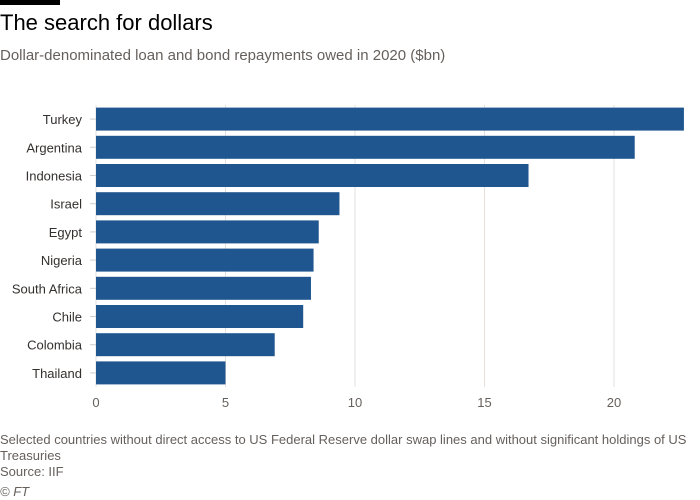 The image size is (700, 500). Describe the element at coordinates (484, 402) in the screenshot. I see `x-tick-label: 15` at that location.